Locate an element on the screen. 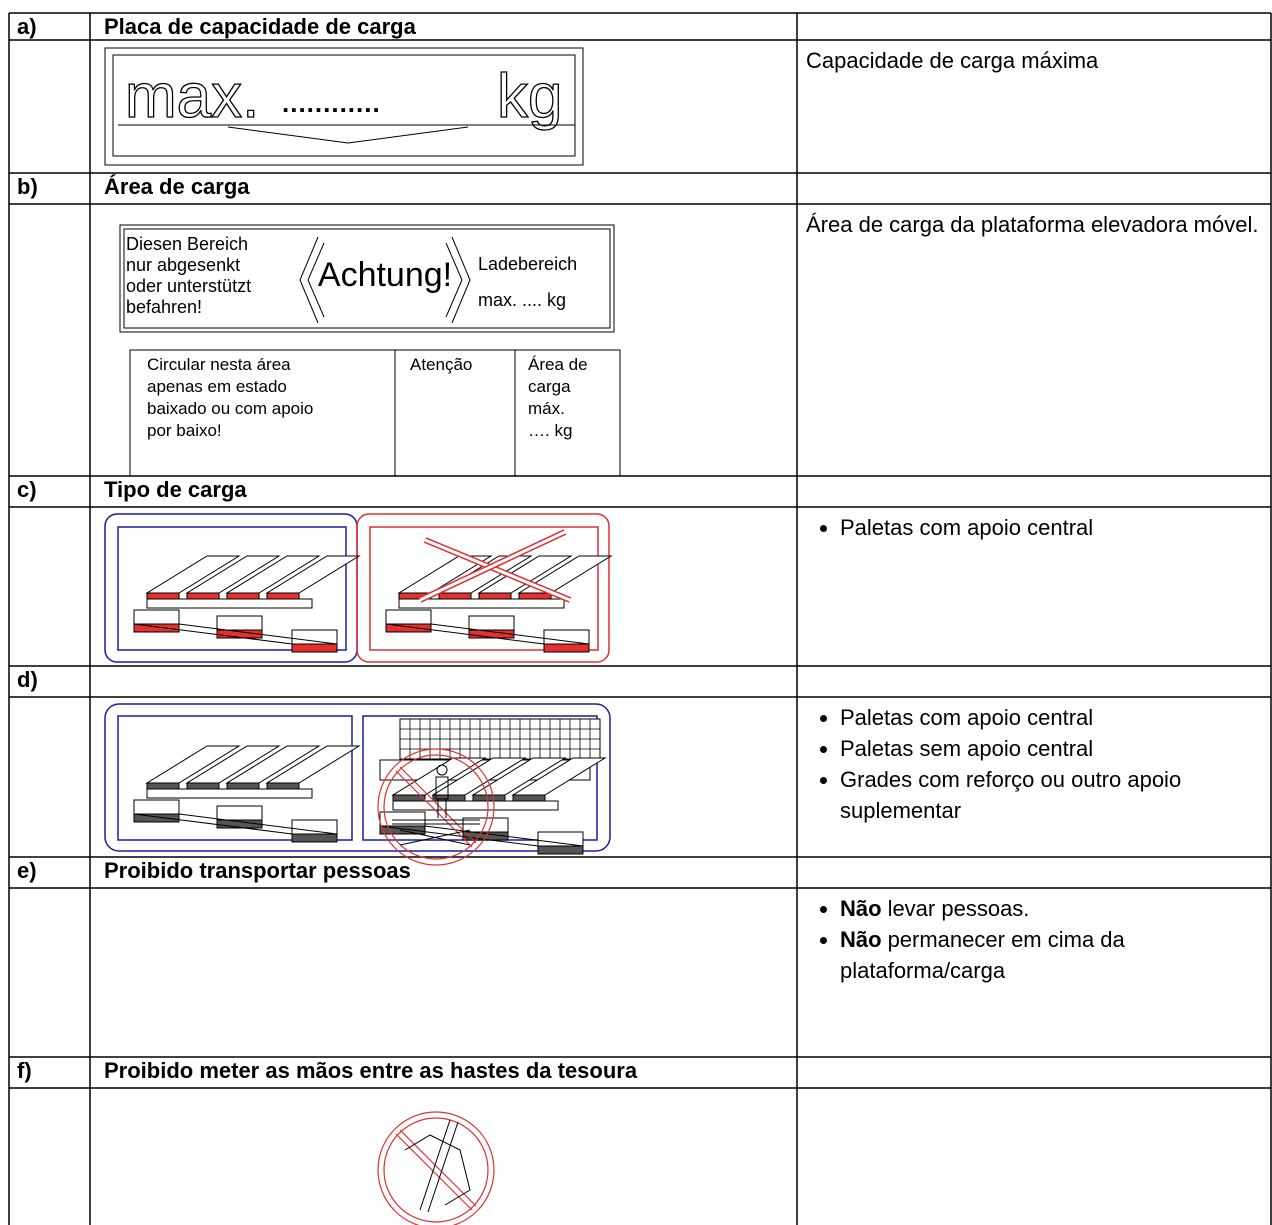  sign-text: Achtung! is located at coordinates (385, 275).